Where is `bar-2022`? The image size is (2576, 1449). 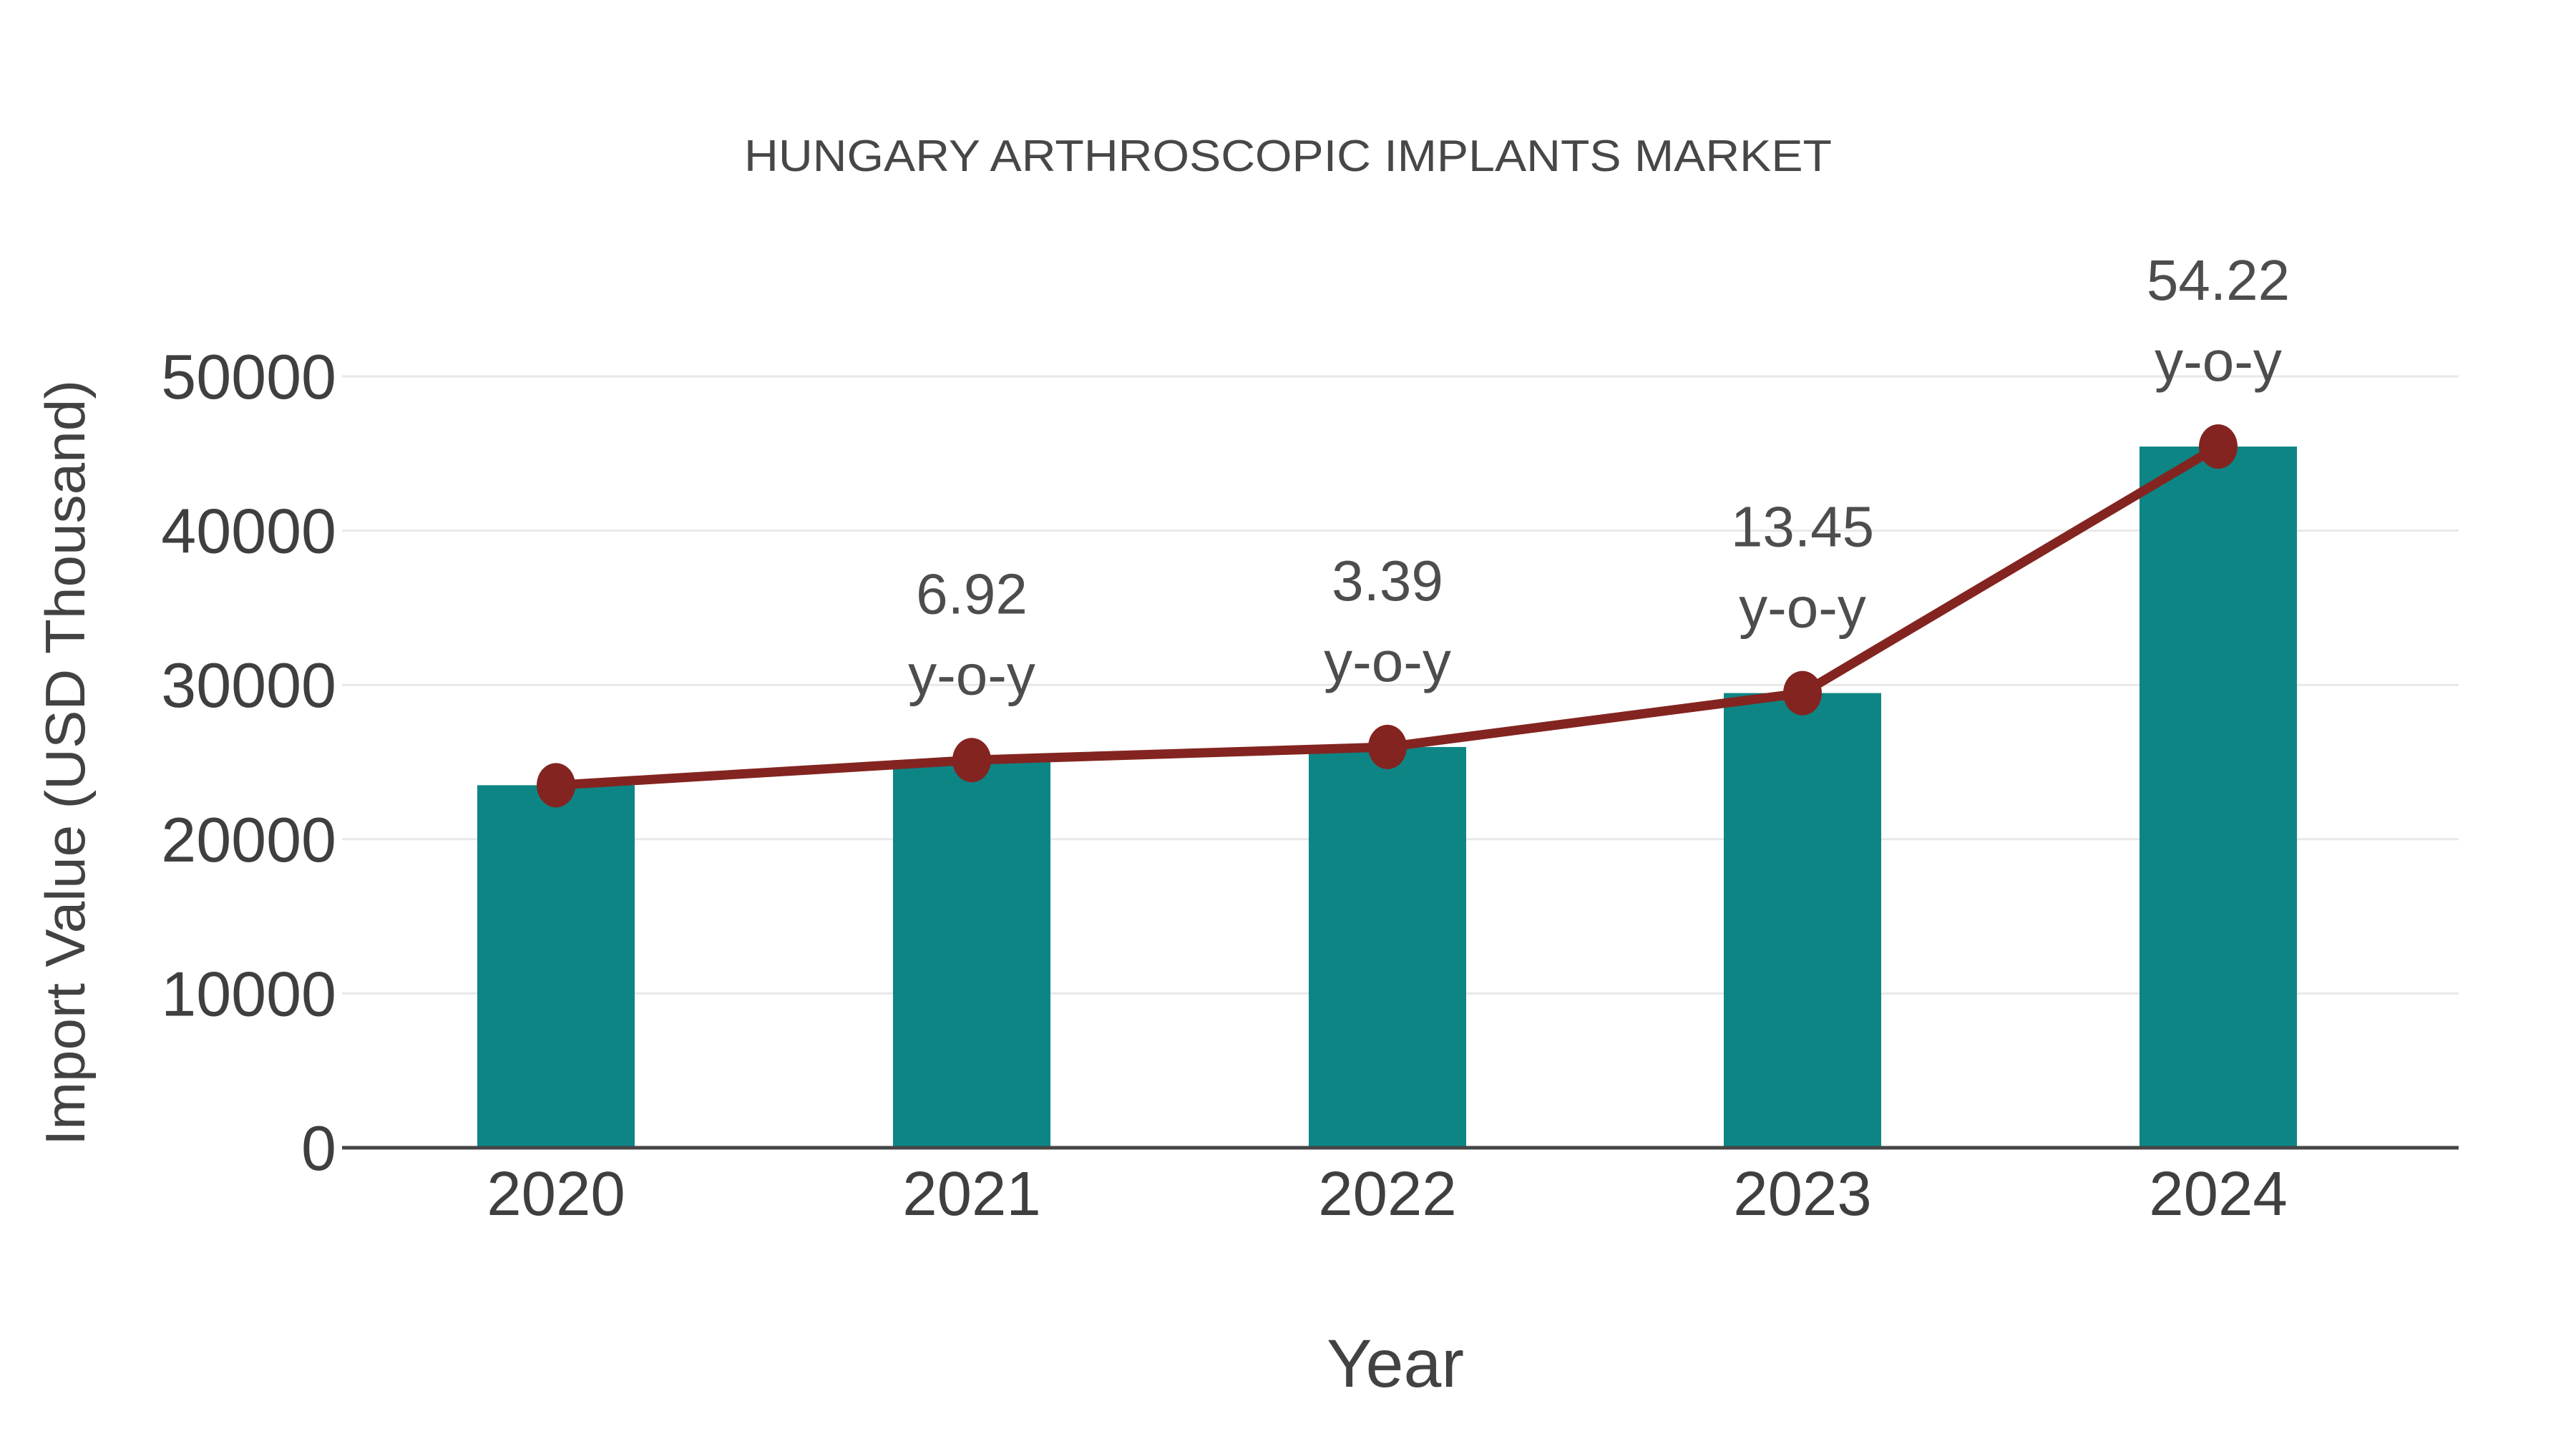 bar-2022 is located at coordinates (1387, 947).